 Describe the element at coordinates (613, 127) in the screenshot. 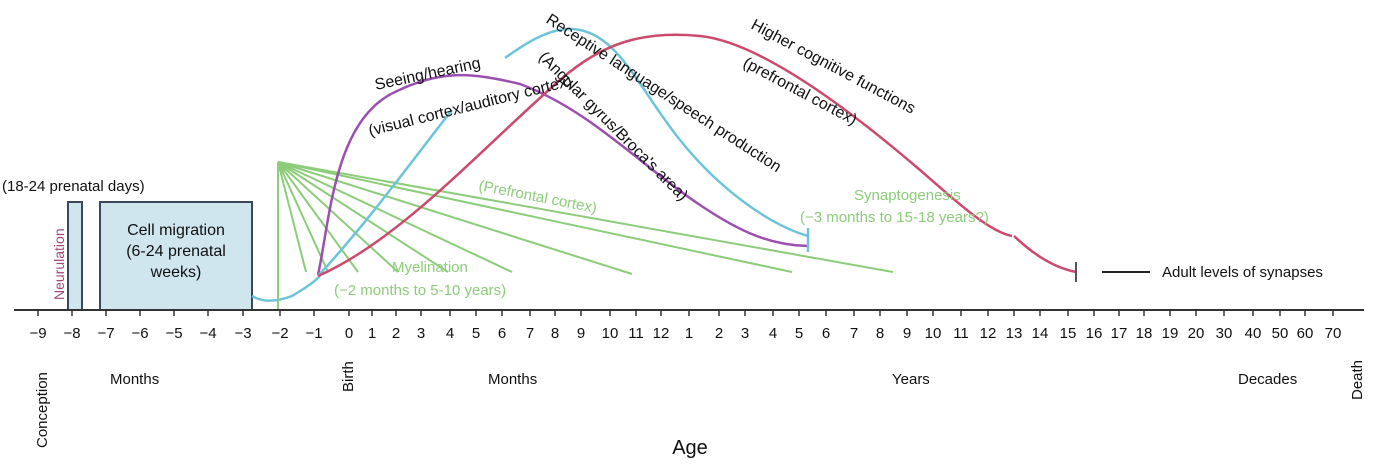

I see `angular-gyrus-label: (Angular gyrus/Broca's area)` at that location.